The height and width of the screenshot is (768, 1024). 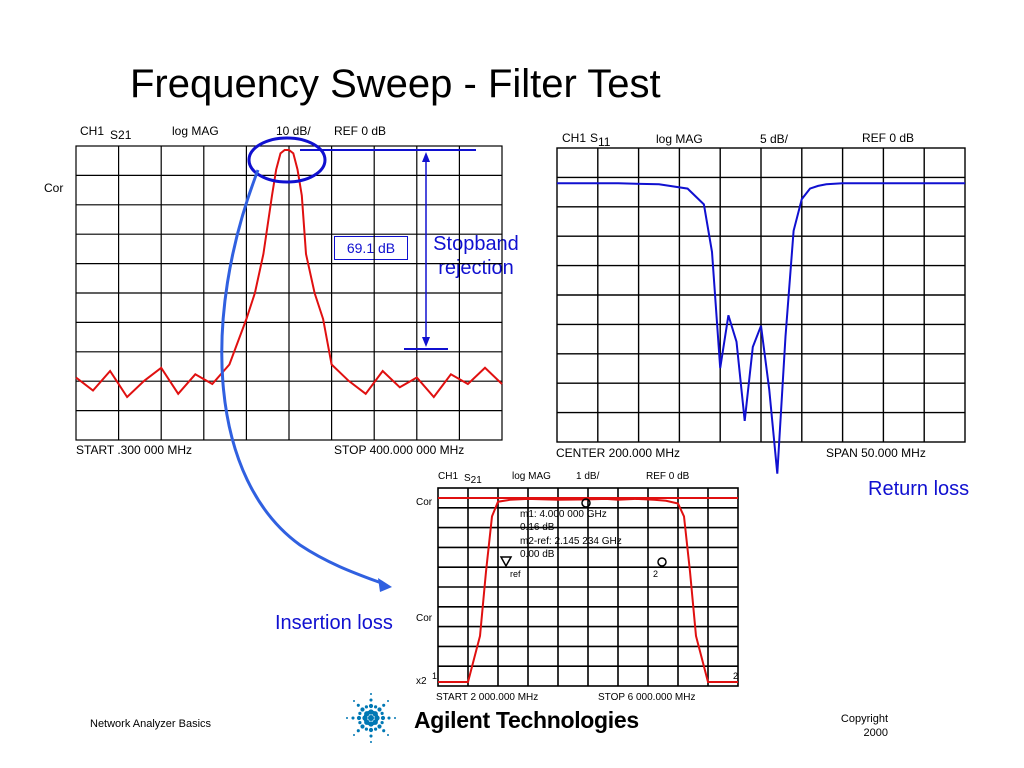 I want to click on c1-side-label: Cor, so click(x=54, y=188).